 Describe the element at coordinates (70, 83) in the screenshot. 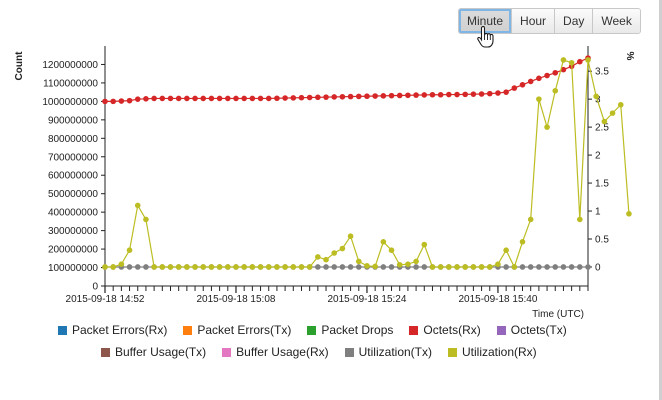

I see `y-tick-left-label: 1100000000` at that location.